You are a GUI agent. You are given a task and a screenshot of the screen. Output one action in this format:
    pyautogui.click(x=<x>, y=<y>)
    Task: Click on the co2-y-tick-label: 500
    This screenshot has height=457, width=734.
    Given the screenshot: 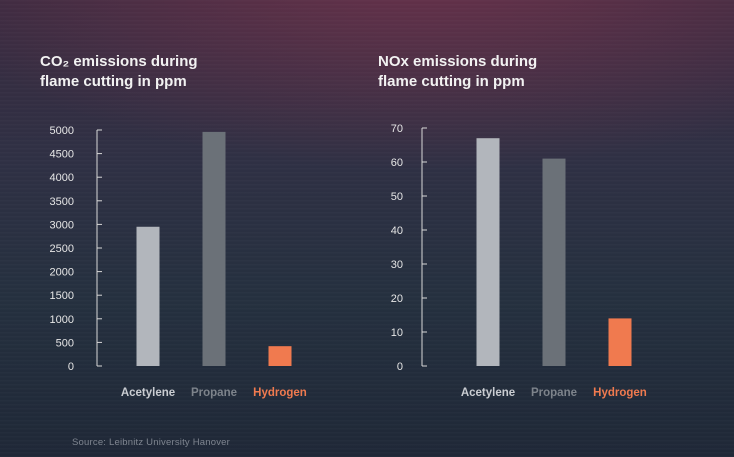 What is the action you would take?
    pyautogui.click(x=65, y=343)
    